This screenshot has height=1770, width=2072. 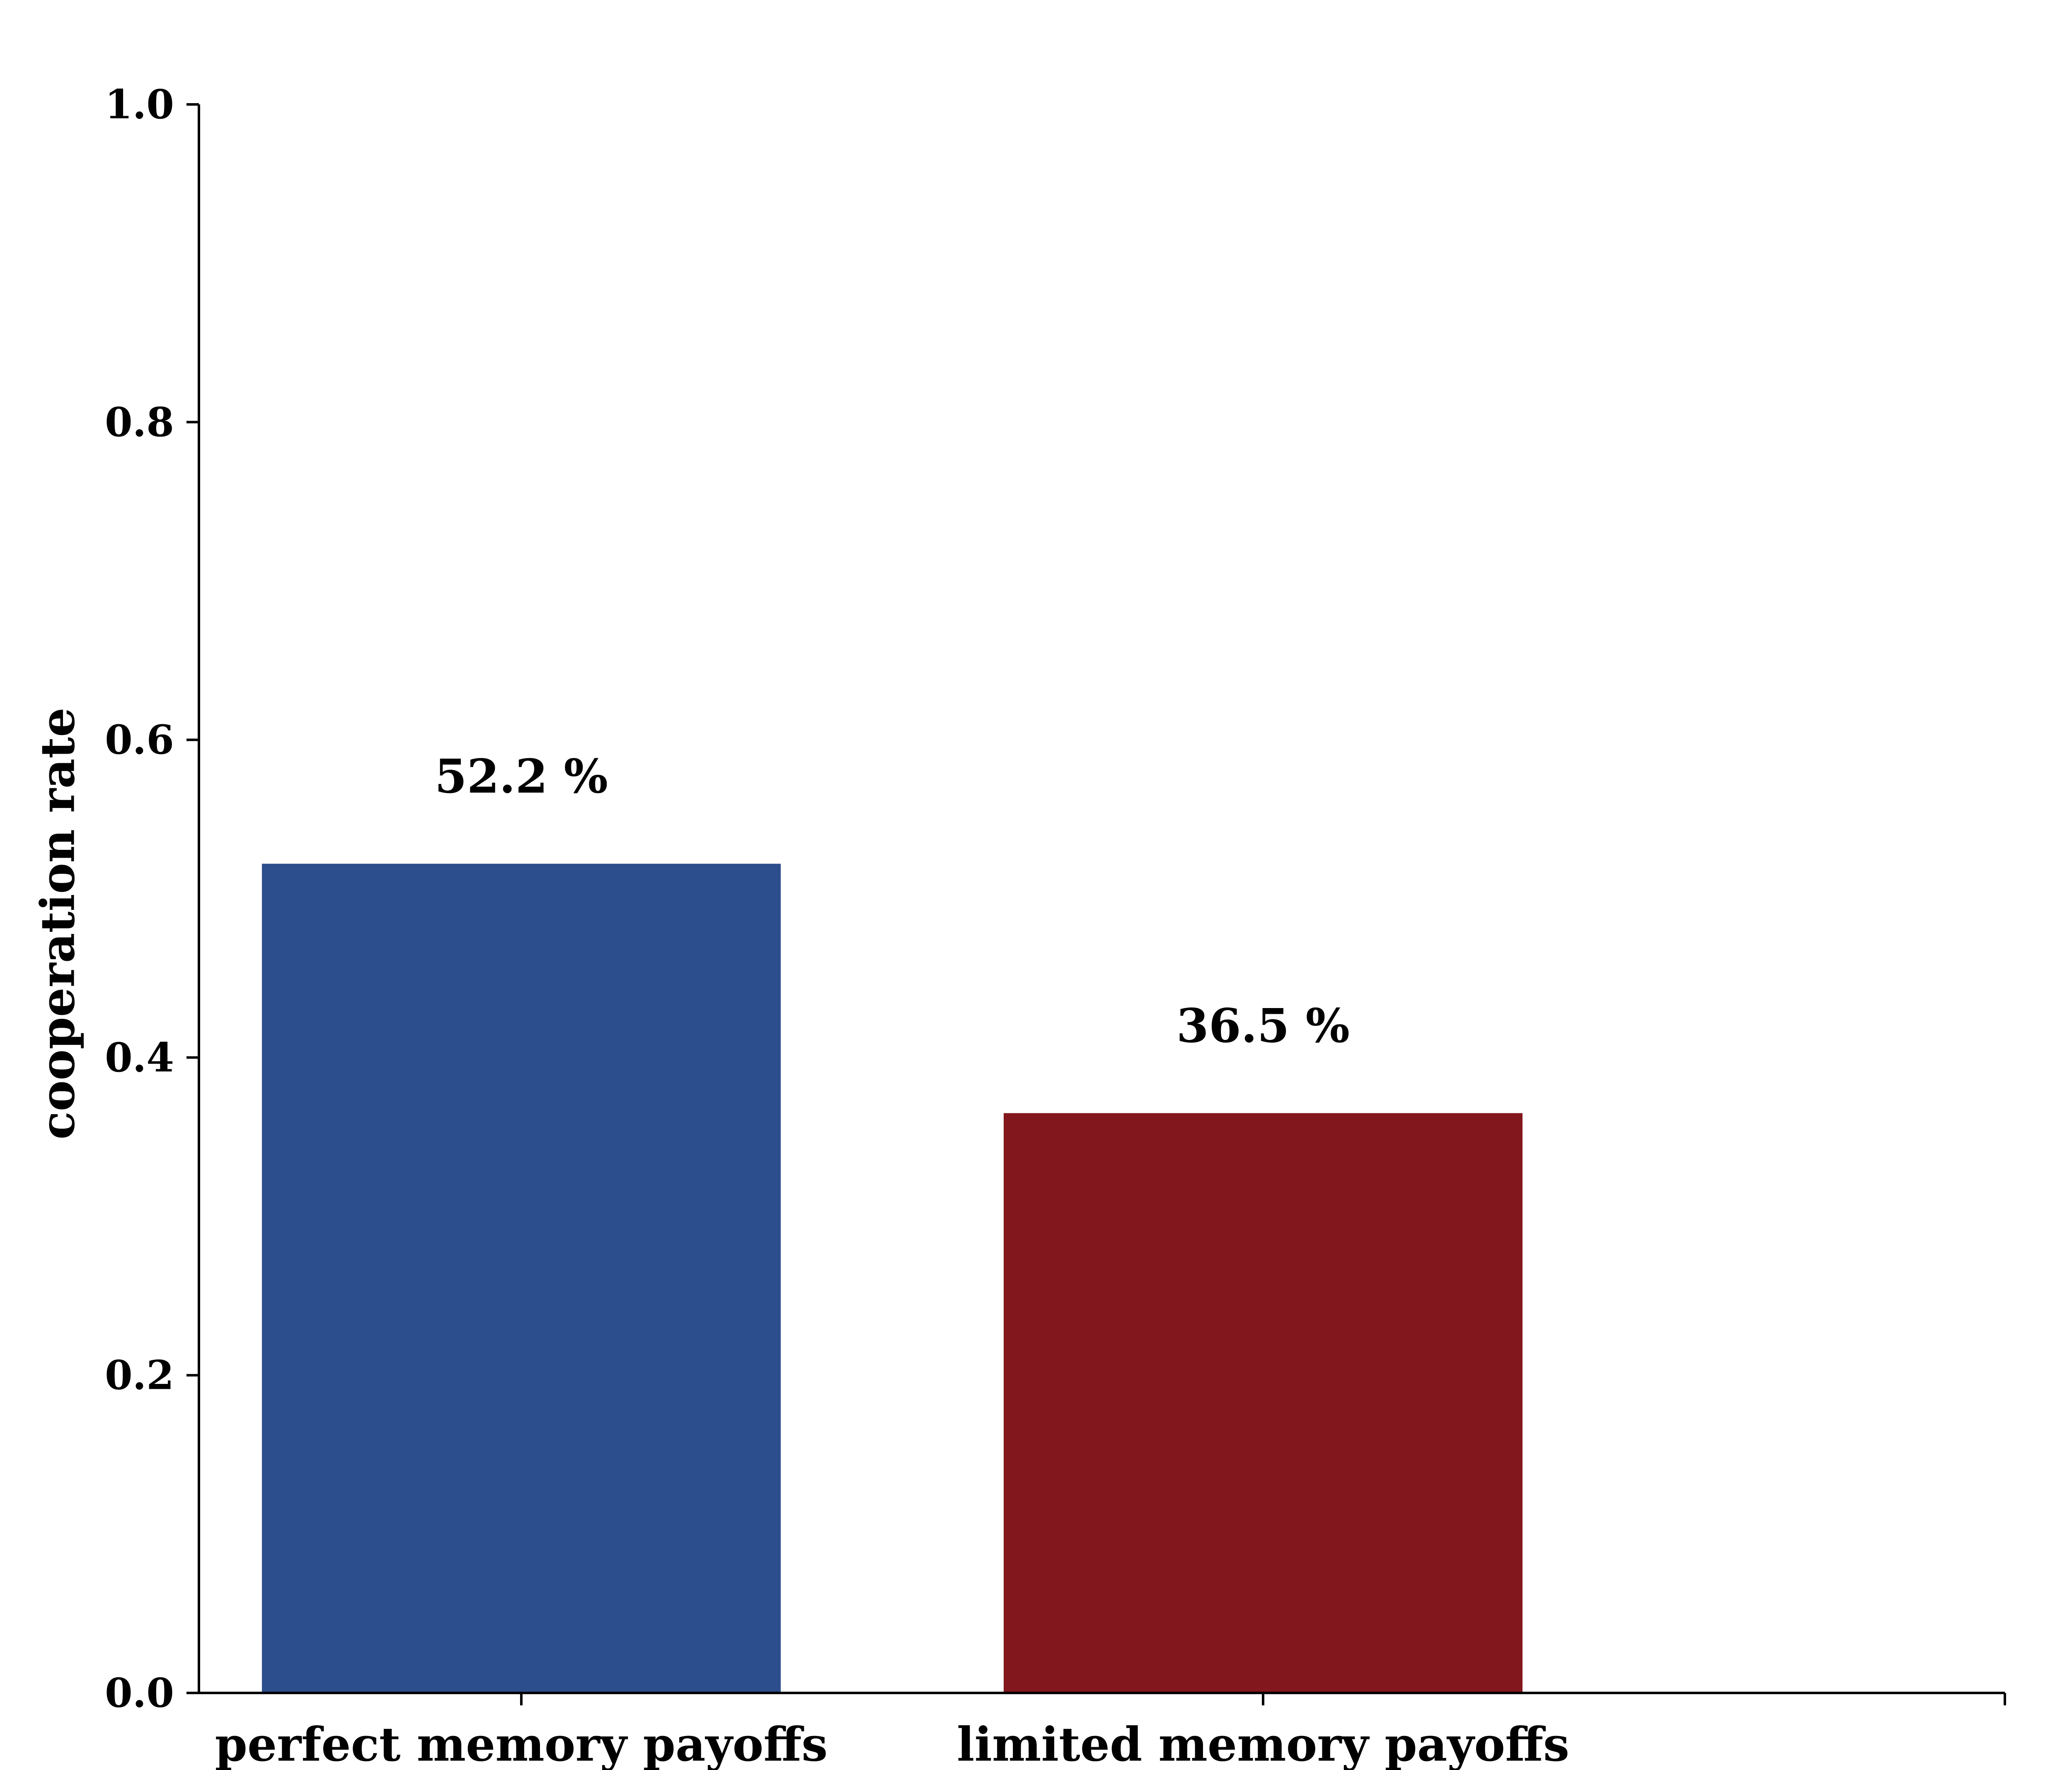 What do you see at coordinates (139, 1375) in the screenshot?
I see `y-tick-label: 0.2` at bounding box center [139, 1375].